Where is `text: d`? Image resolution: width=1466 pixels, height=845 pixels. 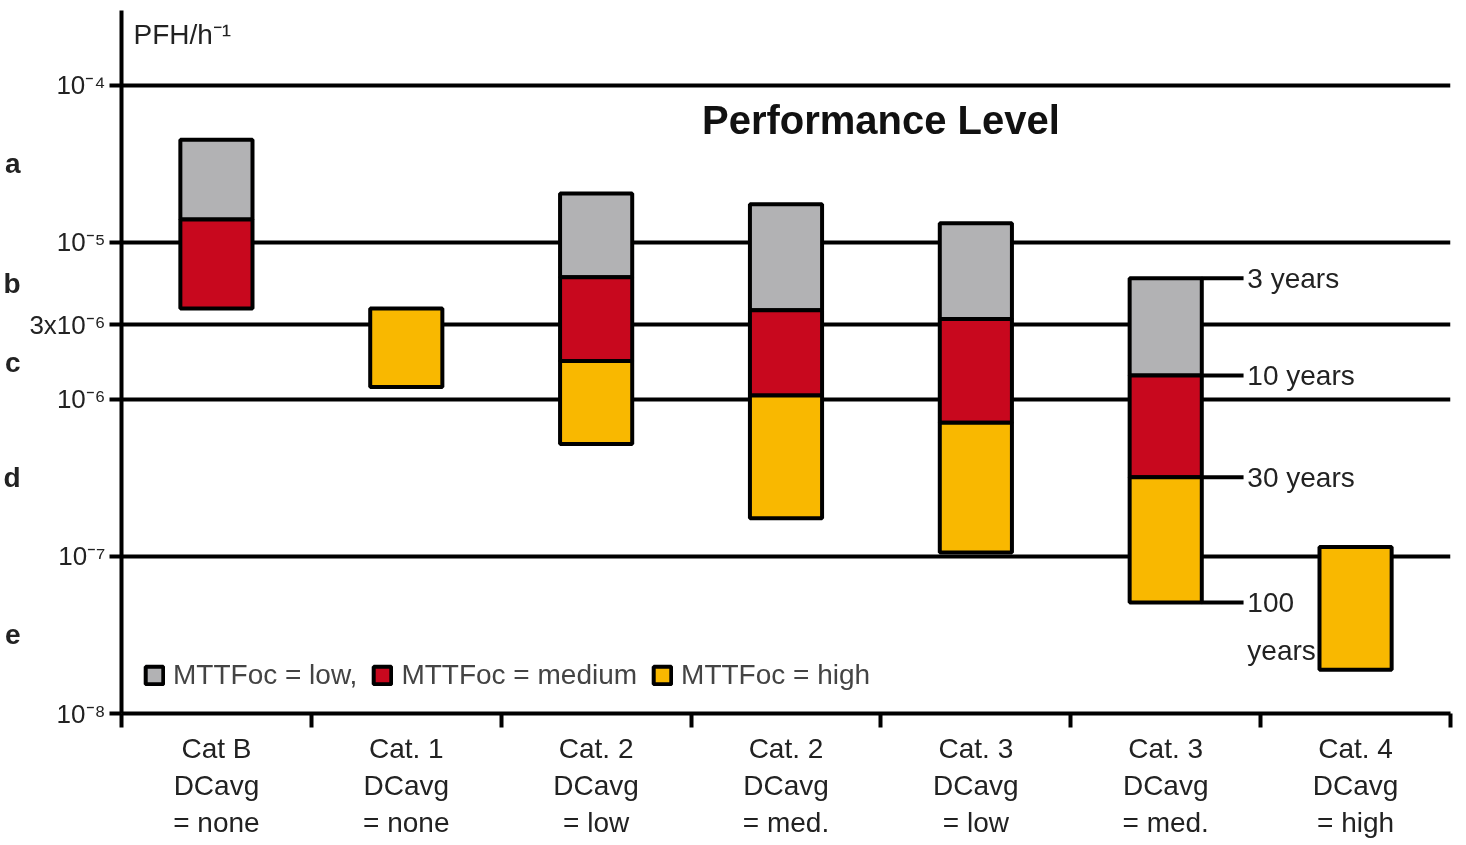 text: d is located at coordinates (12, 478).